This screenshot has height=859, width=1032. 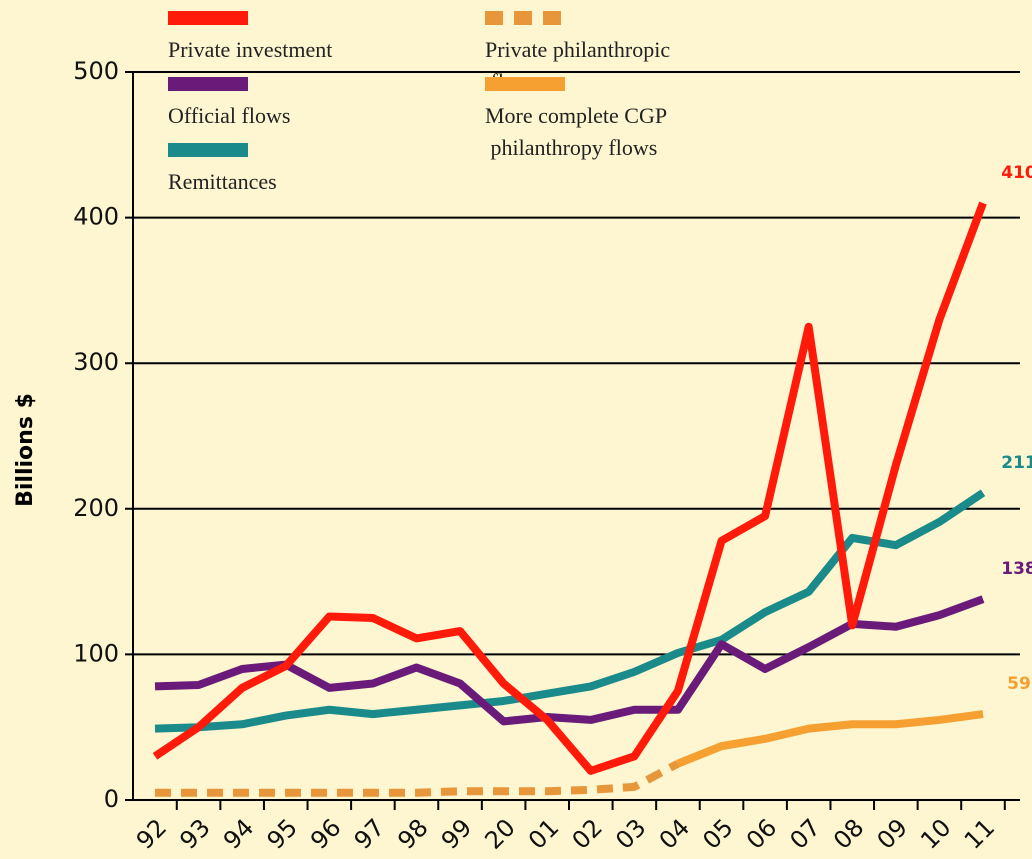 I want to click on legend-label: Remittances, so click(x=222, y=181).